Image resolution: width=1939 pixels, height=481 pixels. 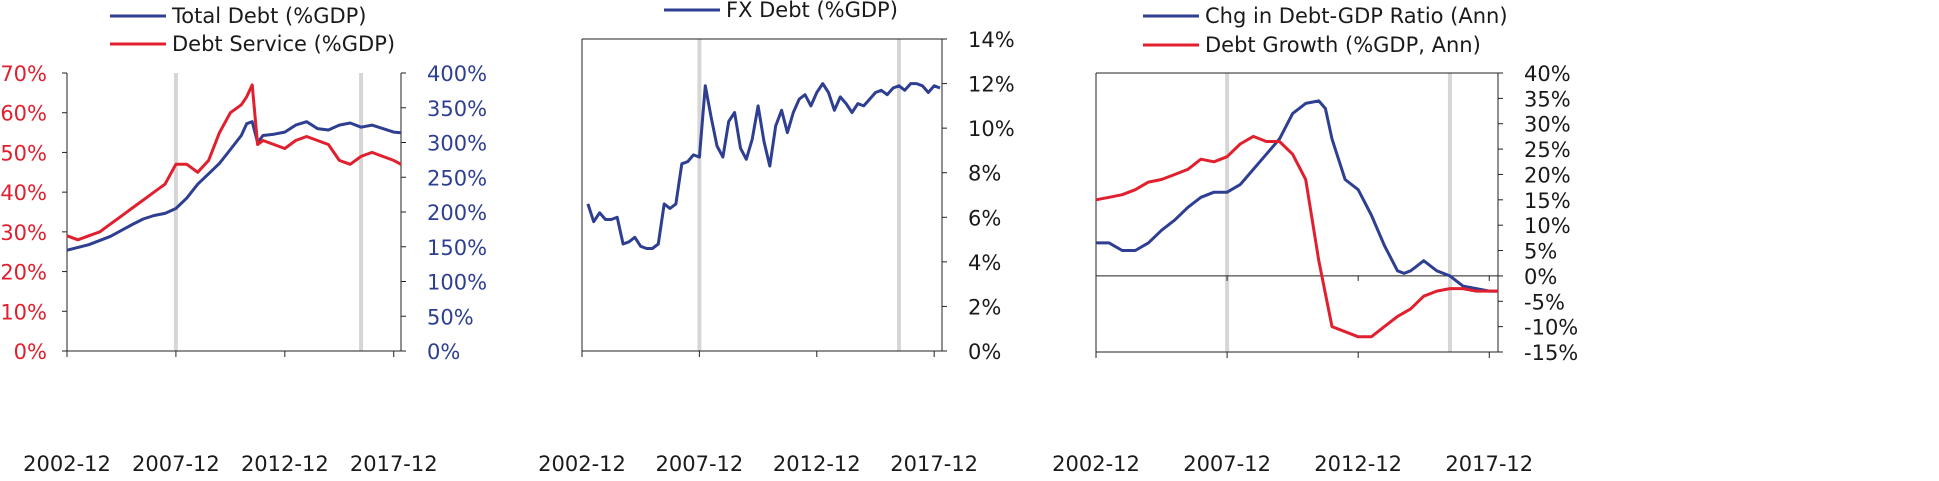 What do you see at coordinates (1544, 302) in the screenshot?
I see `right-tick-label: -5%` at bounding box center [1544, 302].